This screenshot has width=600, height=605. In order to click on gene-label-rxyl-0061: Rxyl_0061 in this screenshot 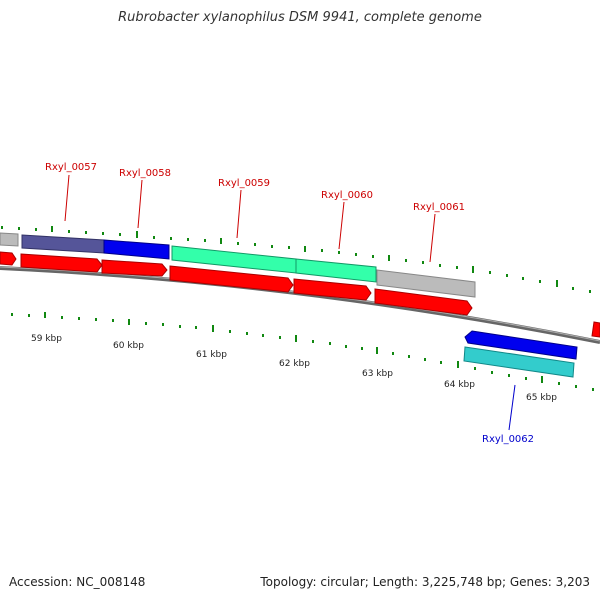, I will do `click(439, 207)`.